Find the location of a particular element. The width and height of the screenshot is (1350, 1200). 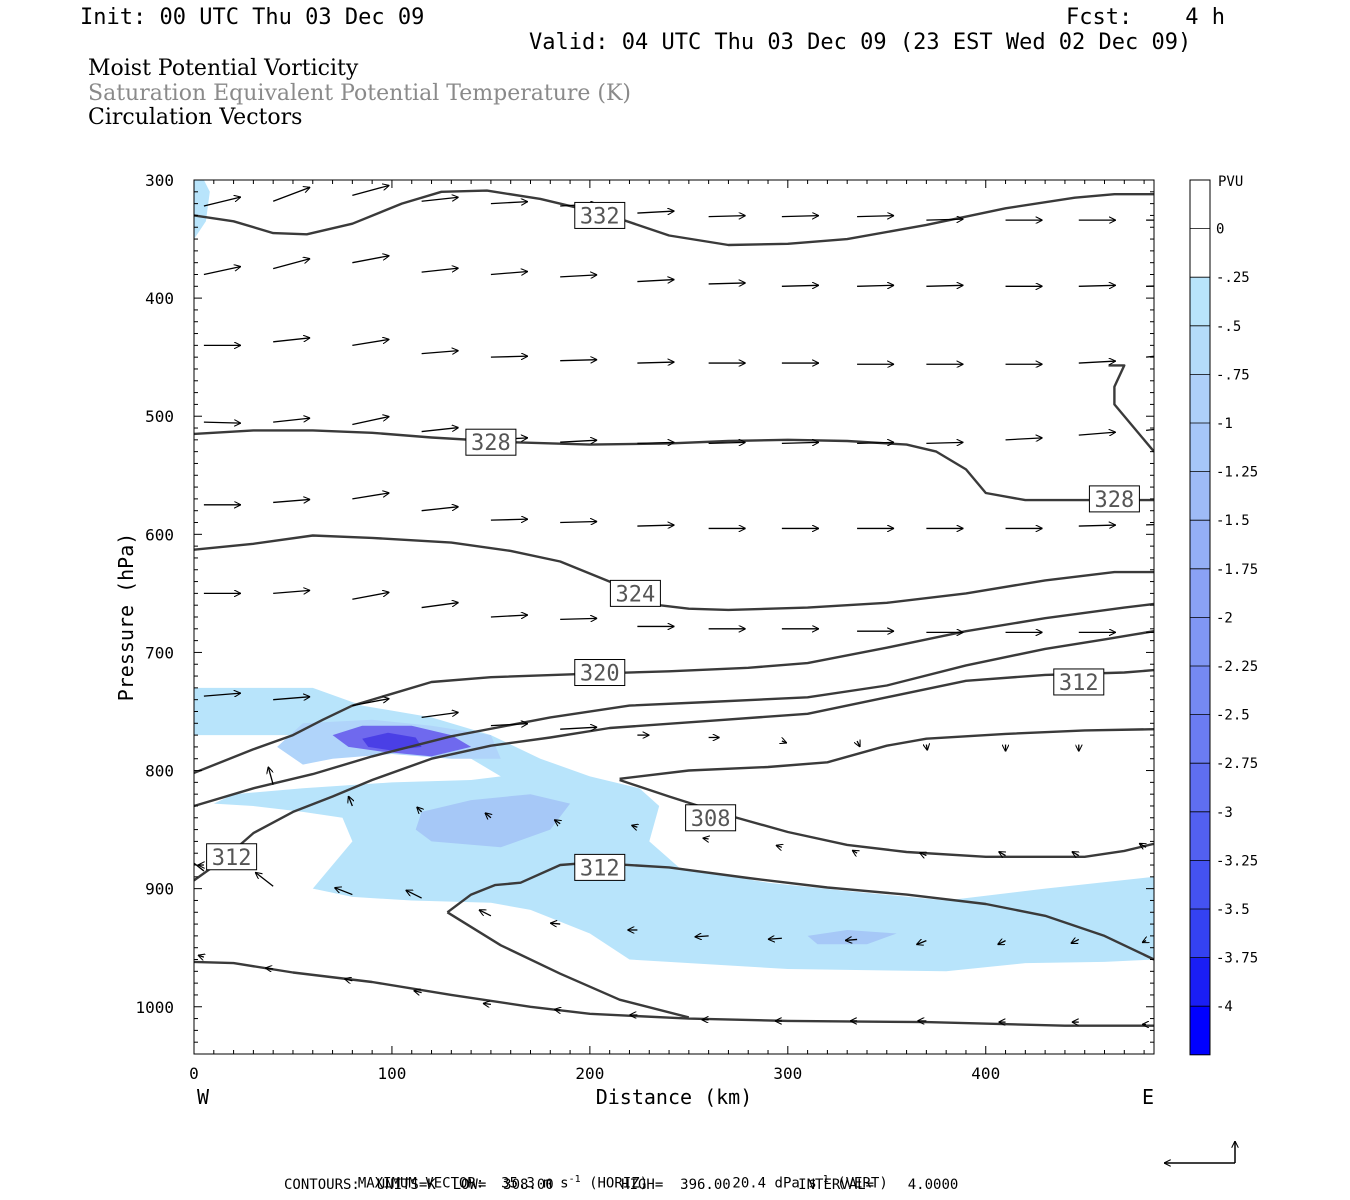

svg-text: 320 is located at coordinates (600, 674).